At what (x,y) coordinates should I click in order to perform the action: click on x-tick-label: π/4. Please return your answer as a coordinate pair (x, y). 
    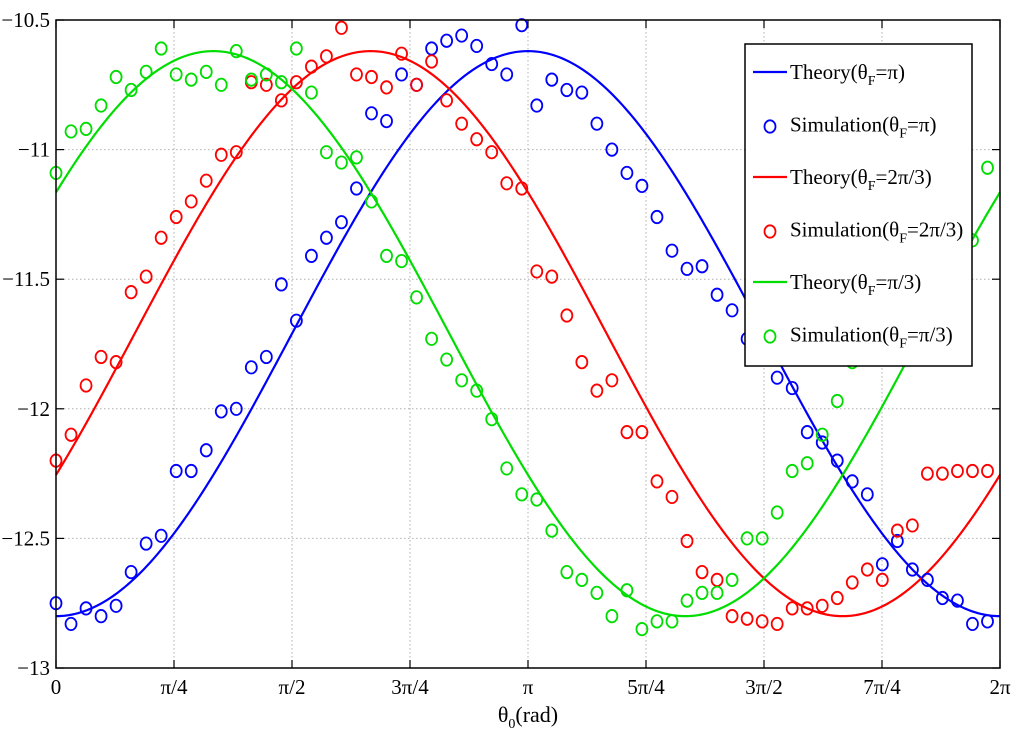
    Looking at the image, I should click on (174, 687).